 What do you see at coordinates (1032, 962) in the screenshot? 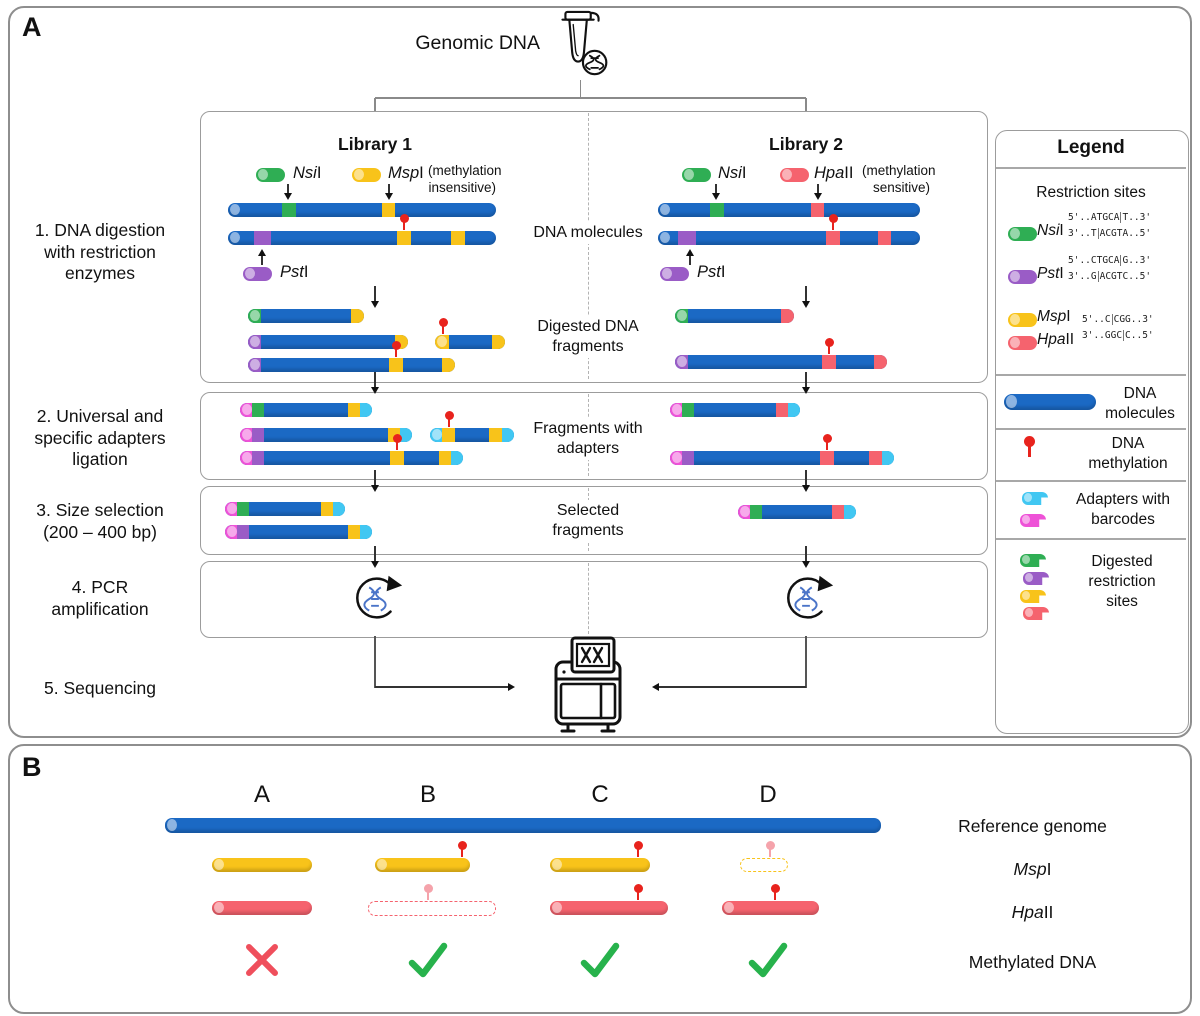
I see `methylated-dna-label: Methylated DNA` at bounding box center [1032, 962].